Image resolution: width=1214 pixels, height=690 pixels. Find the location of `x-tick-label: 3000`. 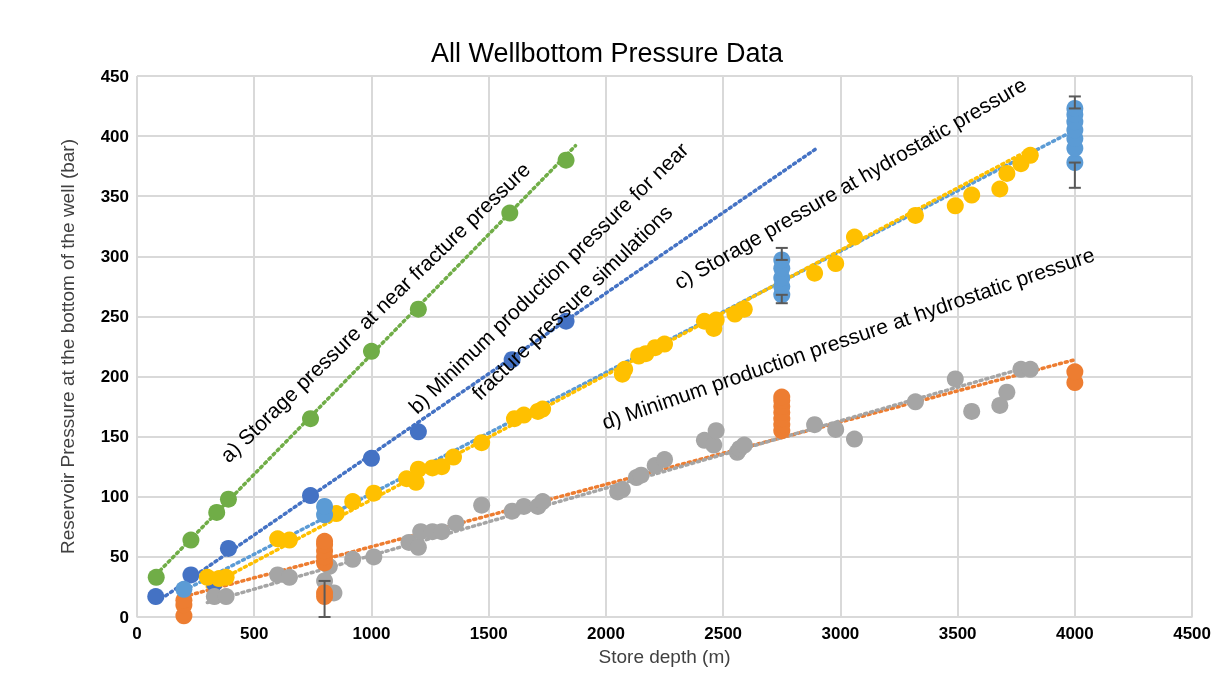

x-tick-label: 3000 is located at coordinates (840, 633).